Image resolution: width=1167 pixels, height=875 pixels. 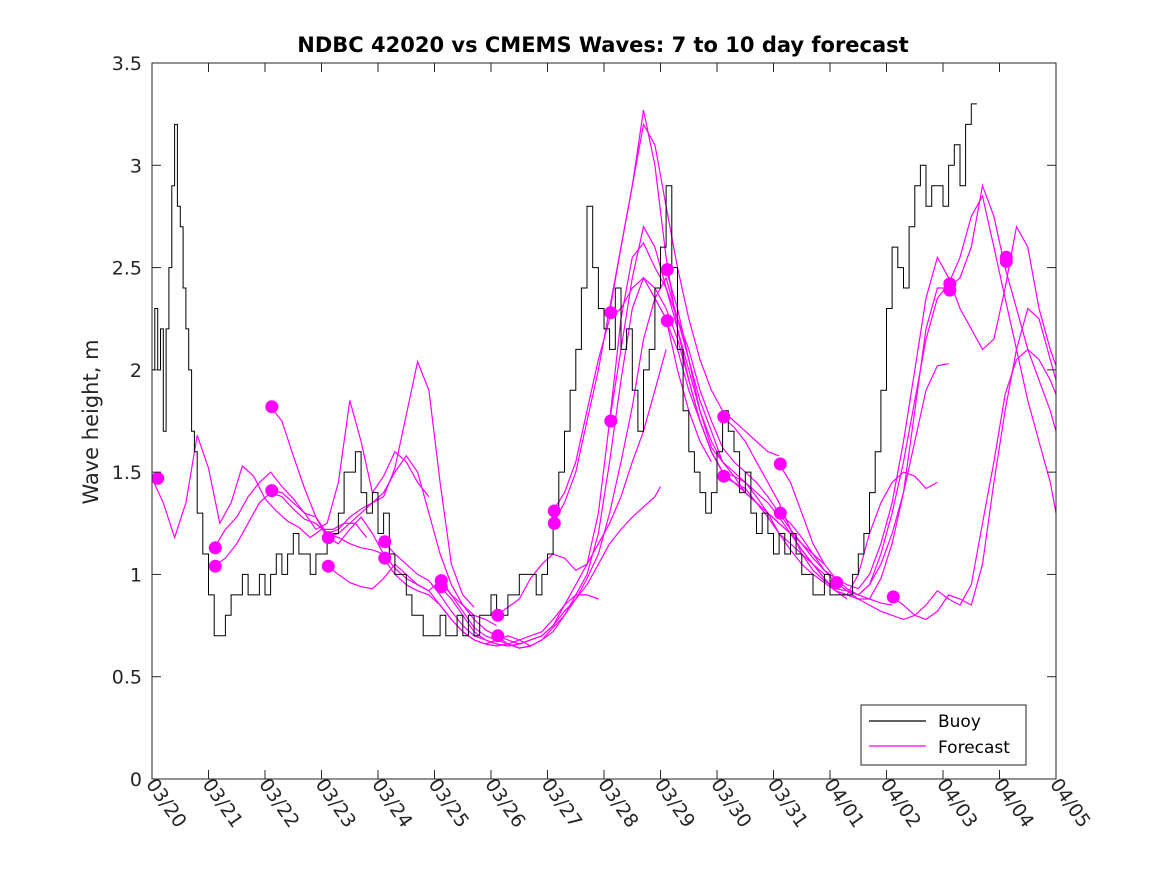 What do you see at coordinates (127, 269) in the screenshot?
I see `y-tick-label: 2.5` at bounding box center [127, 269].